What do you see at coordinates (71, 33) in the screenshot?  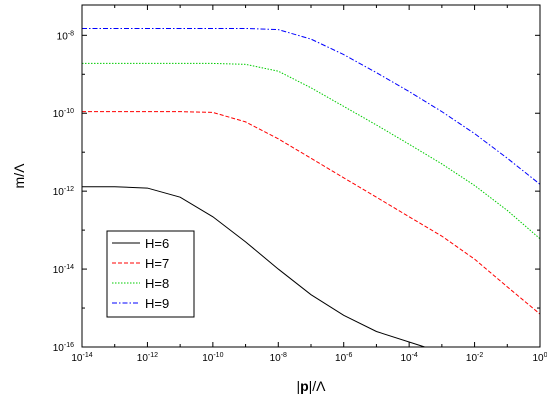 I see `y-tick-label-exp: -8` at bounding box center [71, 33].